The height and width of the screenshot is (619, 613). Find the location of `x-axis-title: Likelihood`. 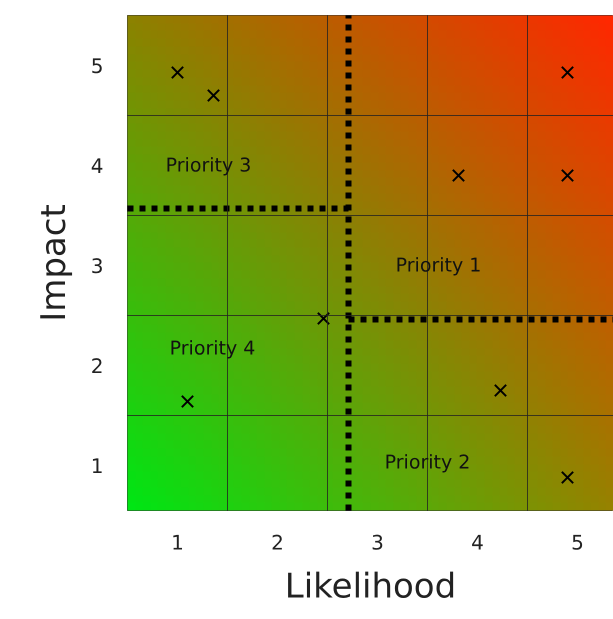

x-axis-title: Likelihood is located at coordinates (370, 586).